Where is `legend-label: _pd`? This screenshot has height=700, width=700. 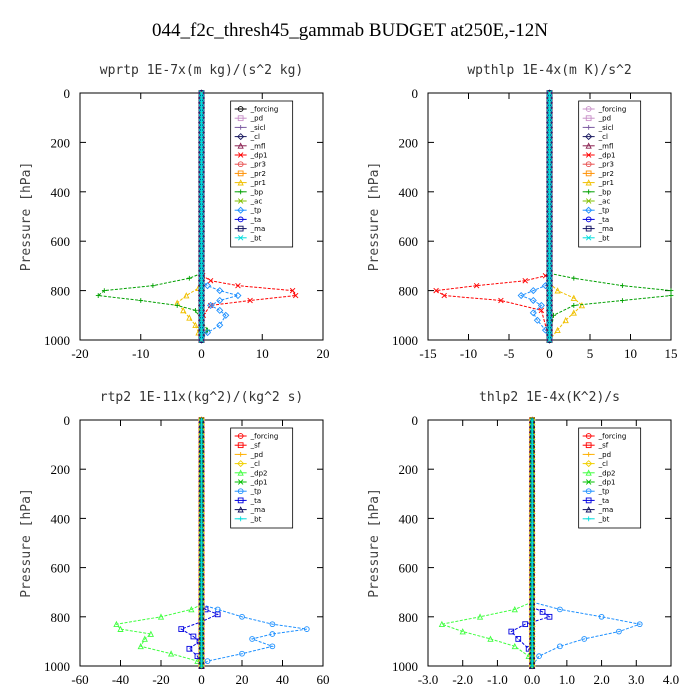 legend-label: _pd is located at coordinates (604, 119).